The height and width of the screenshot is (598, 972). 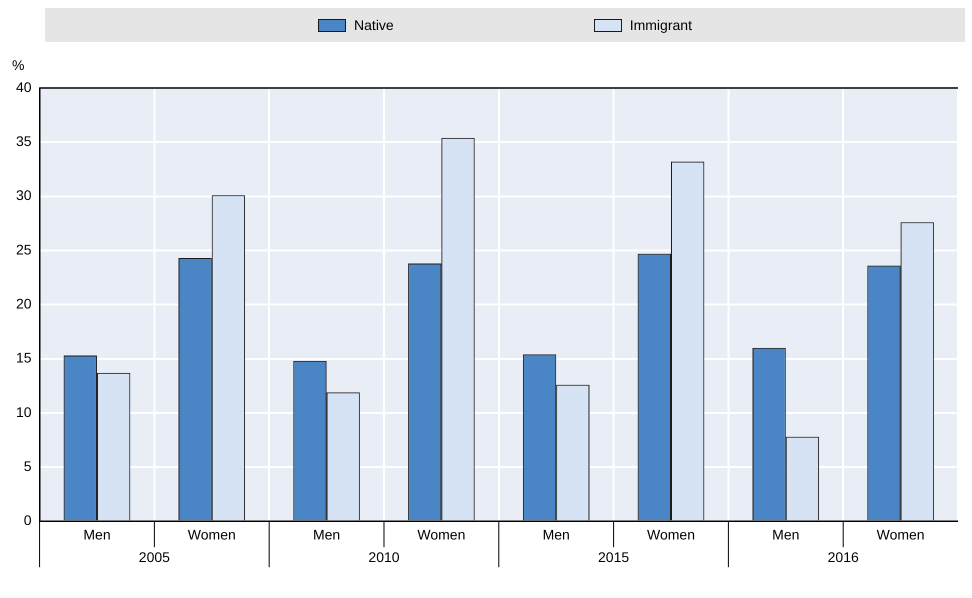 What do you see at coordinates (374, 25) in the screenshot?
I see `legend-label: Native` at bounding box center [374, 25].